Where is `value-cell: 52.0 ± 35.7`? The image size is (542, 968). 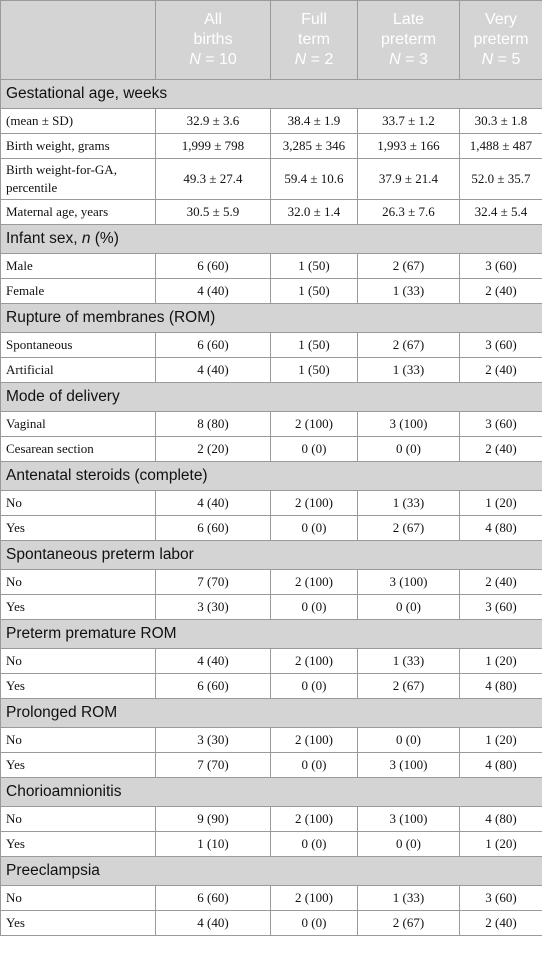 value-cell: 52.0 ± 35.7 is located at coordinates (500, 179).